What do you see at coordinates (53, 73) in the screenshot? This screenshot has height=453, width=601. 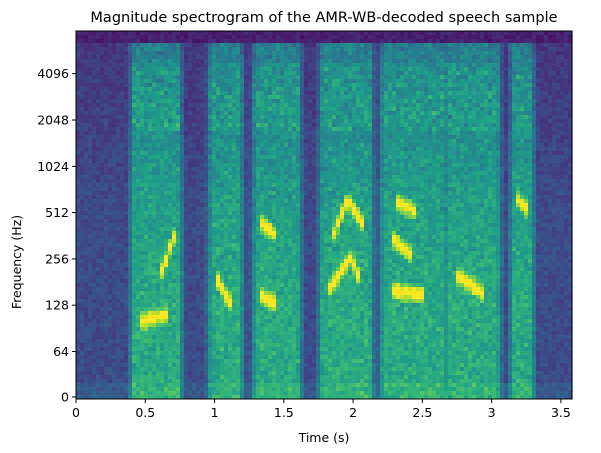 I see `y-tick-label: 4096` at bounding box center [53, 73].